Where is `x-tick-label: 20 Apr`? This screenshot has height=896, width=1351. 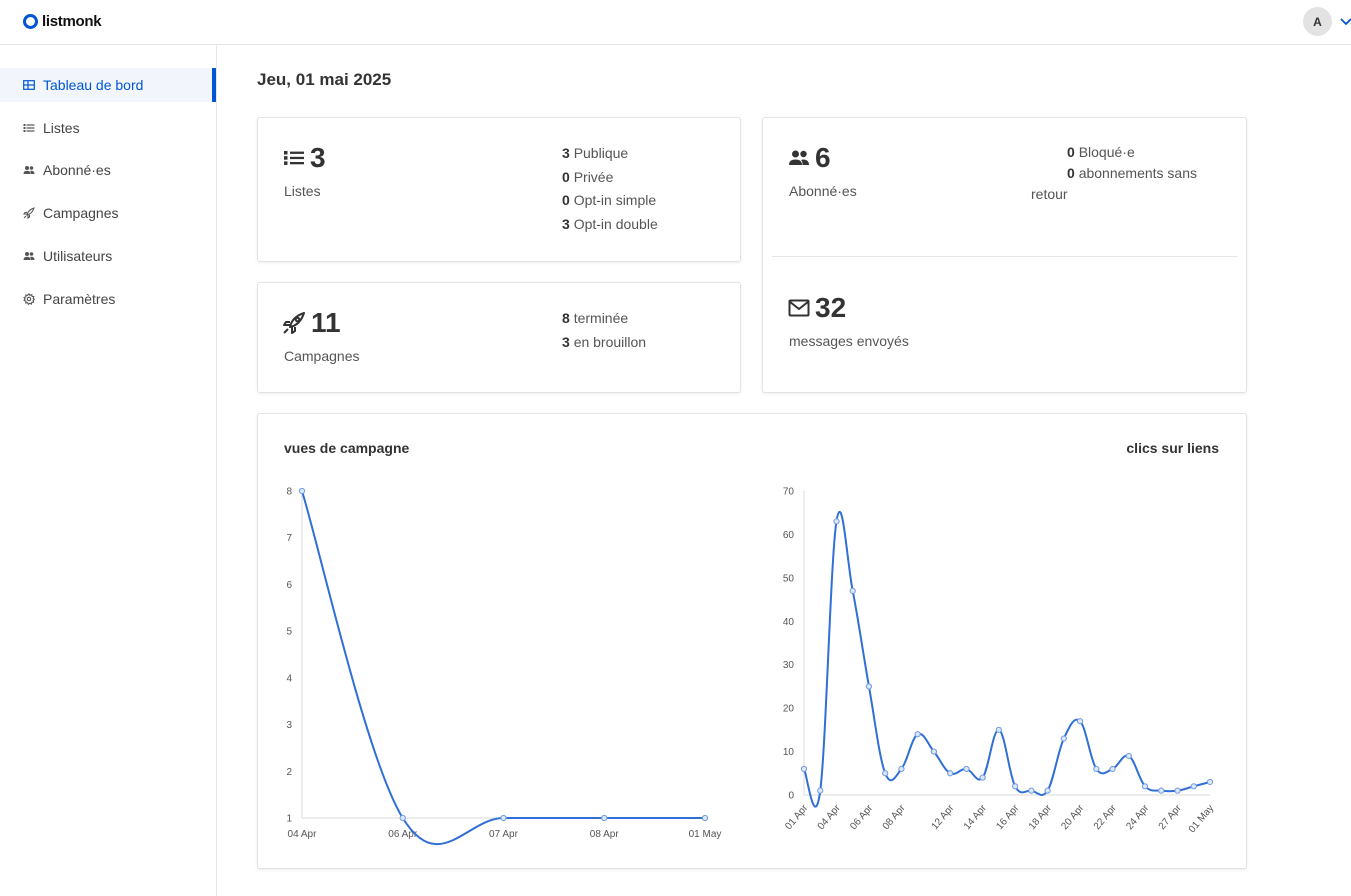 x-tick-label: 20 Apr is located at coordinates (1072, 817).